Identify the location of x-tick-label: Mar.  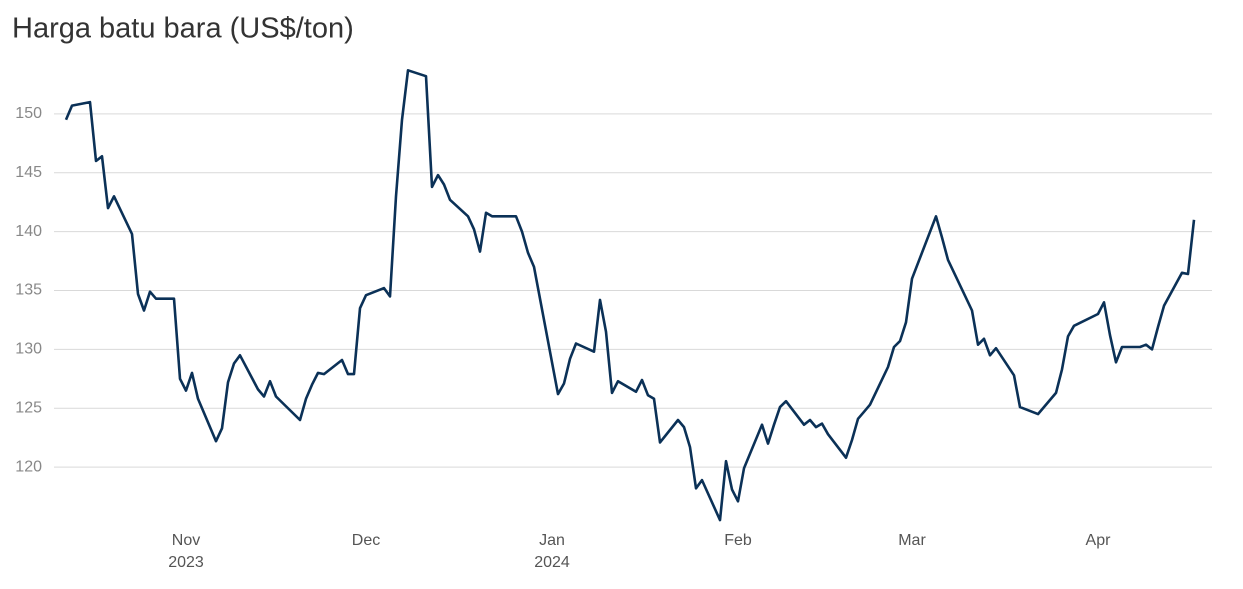
(912, 540).